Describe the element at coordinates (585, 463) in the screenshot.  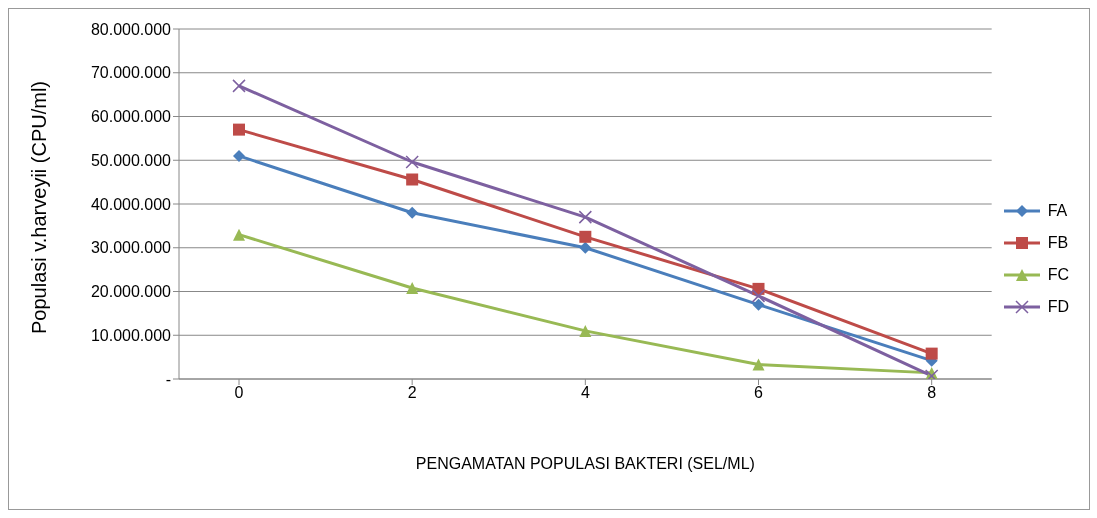
I see `x-axis-title: PENGAMATAN POPULASI BAKTERI (SEL/ML)` at that location.